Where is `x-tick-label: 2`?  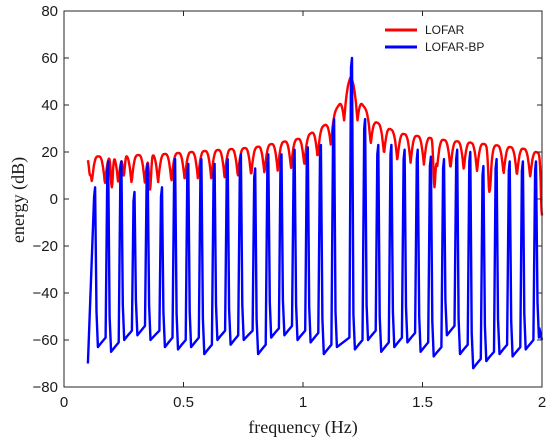 x-tick-label: 2 is located at coordinates (542, 402).